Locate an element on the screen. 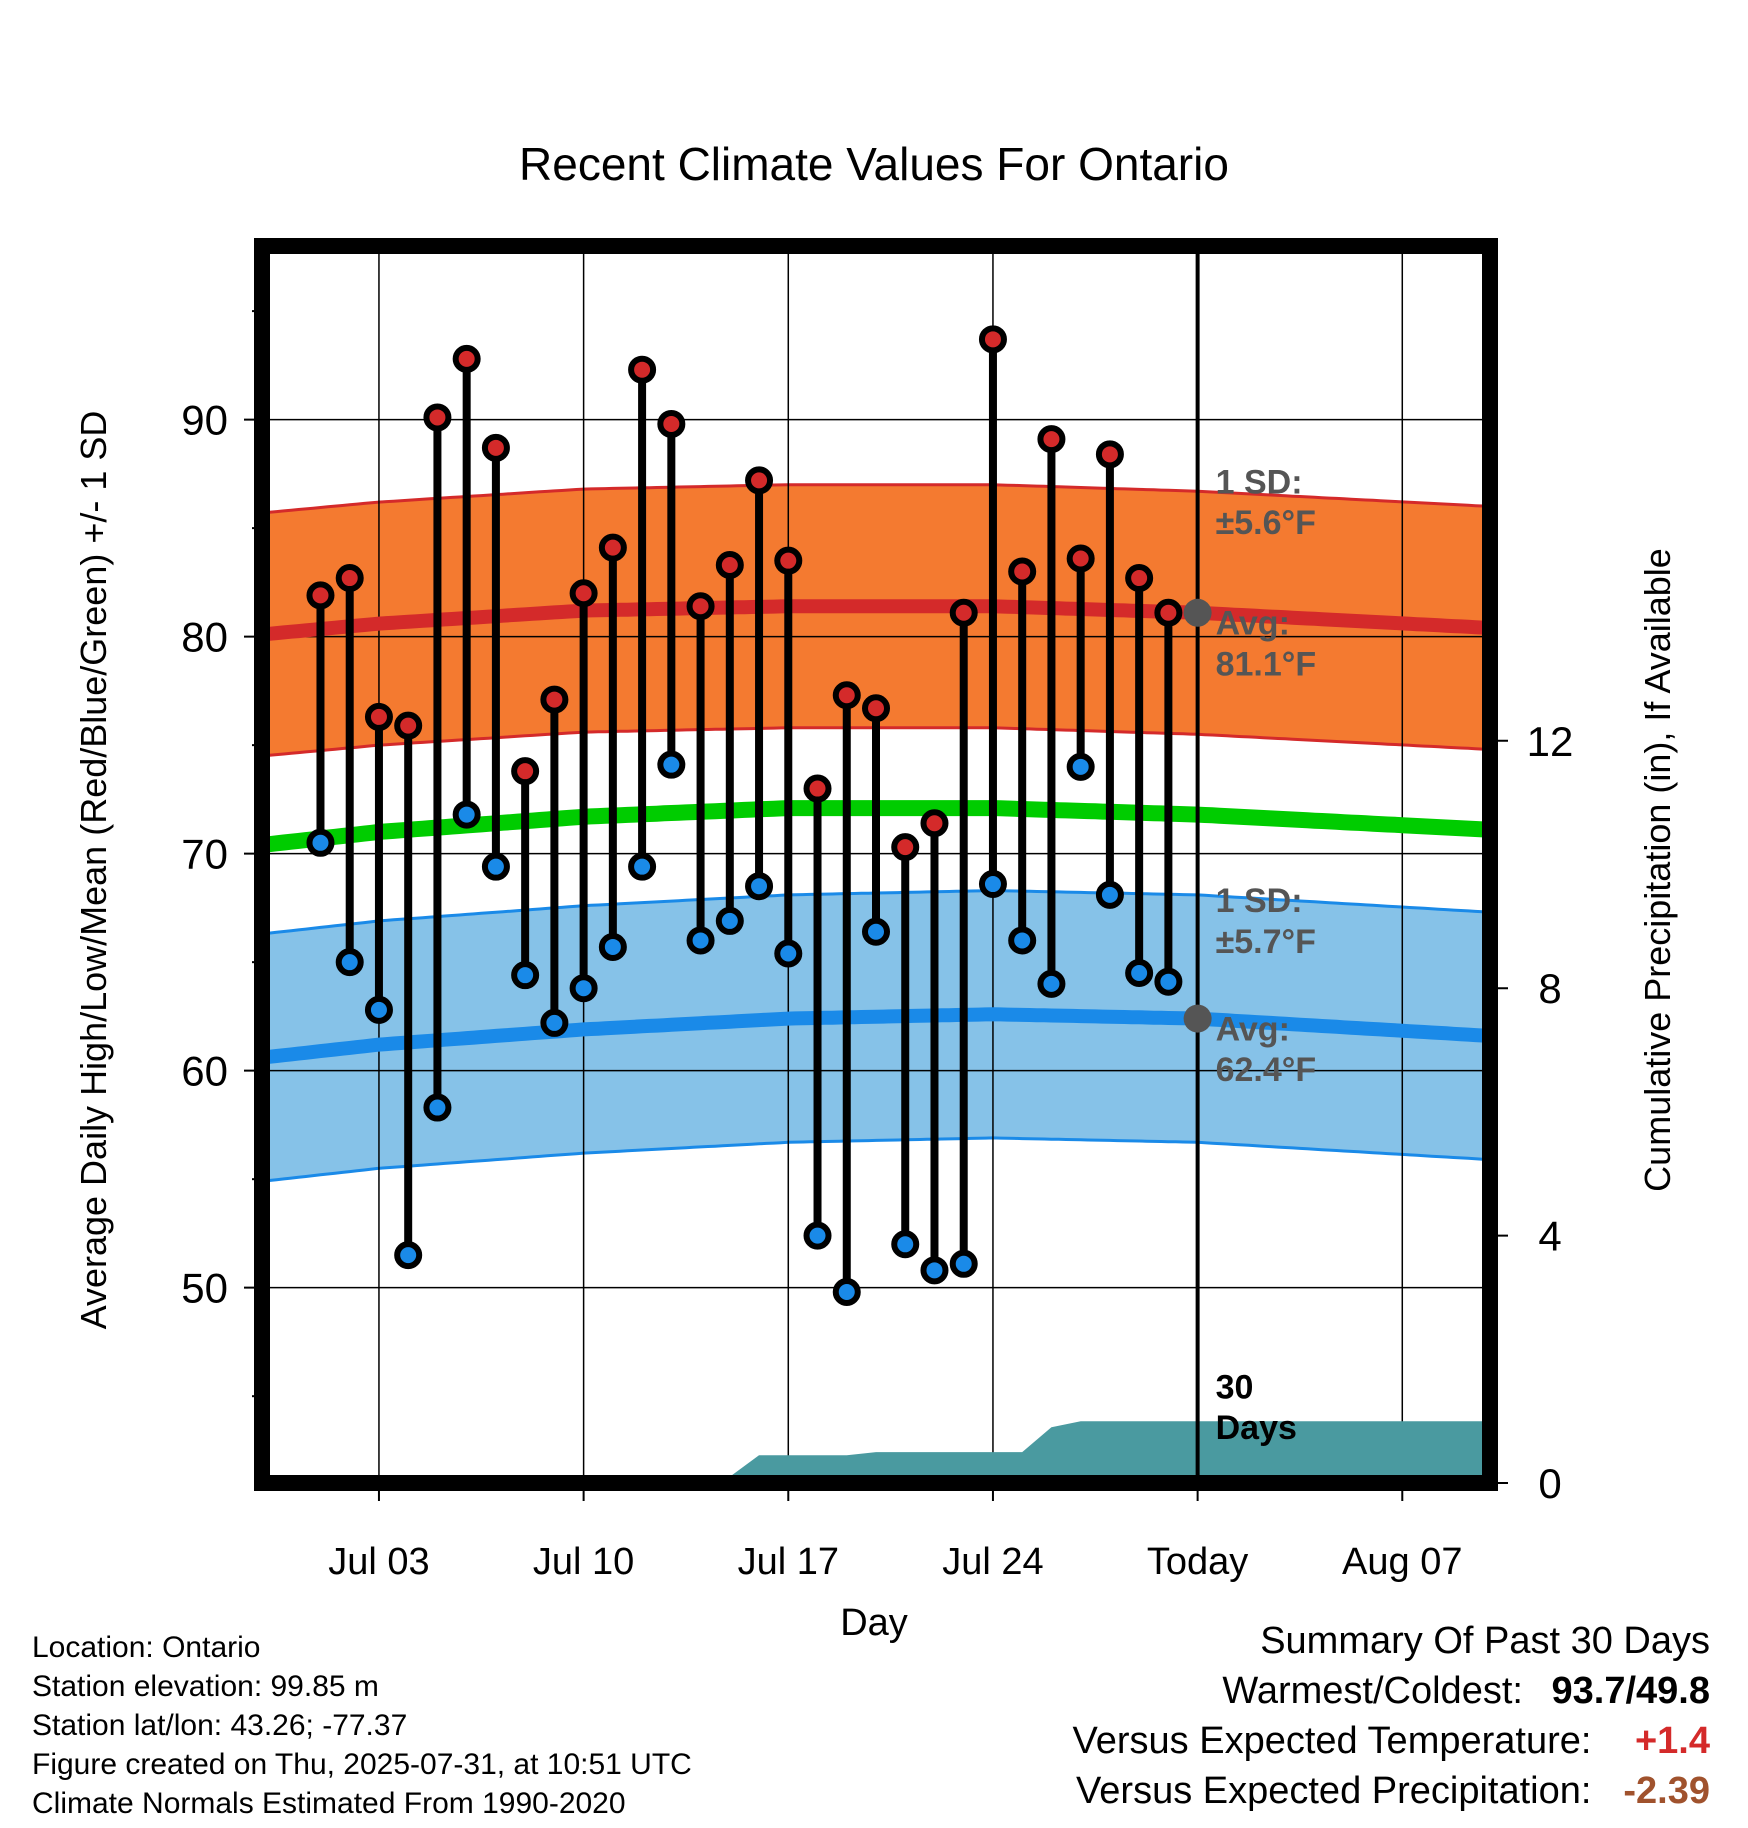 The width and height of the screenshot is (1748, 1828). elevation-text: Station elevation: 99.85 m is located at coordinates (205, 1686).